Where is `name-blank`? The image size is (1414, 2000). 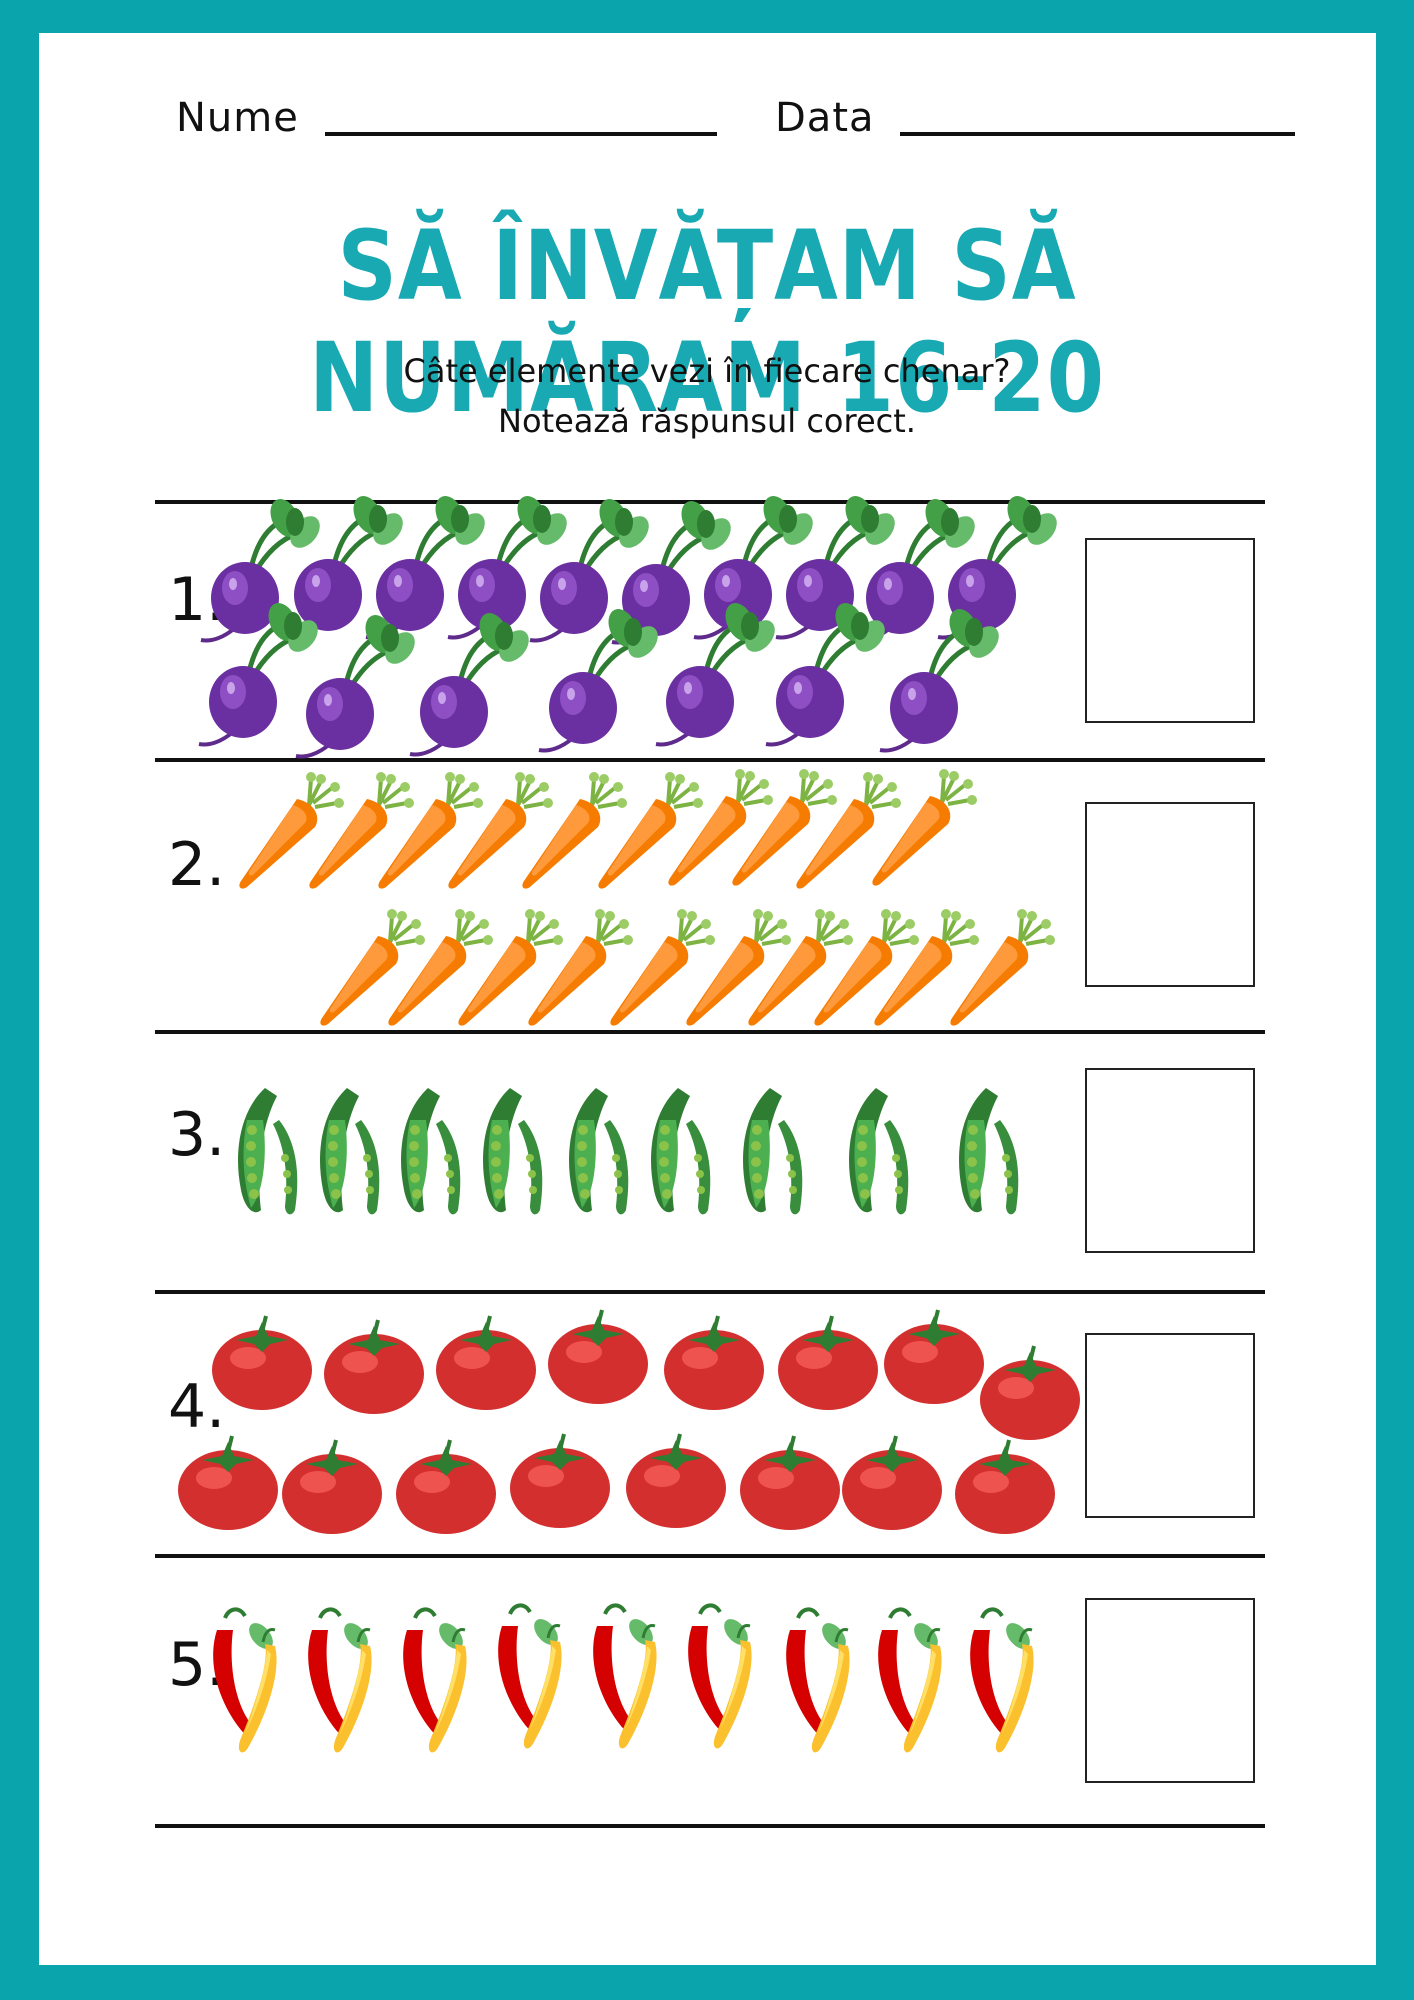 name-blank is located at coordinates (521, 134).